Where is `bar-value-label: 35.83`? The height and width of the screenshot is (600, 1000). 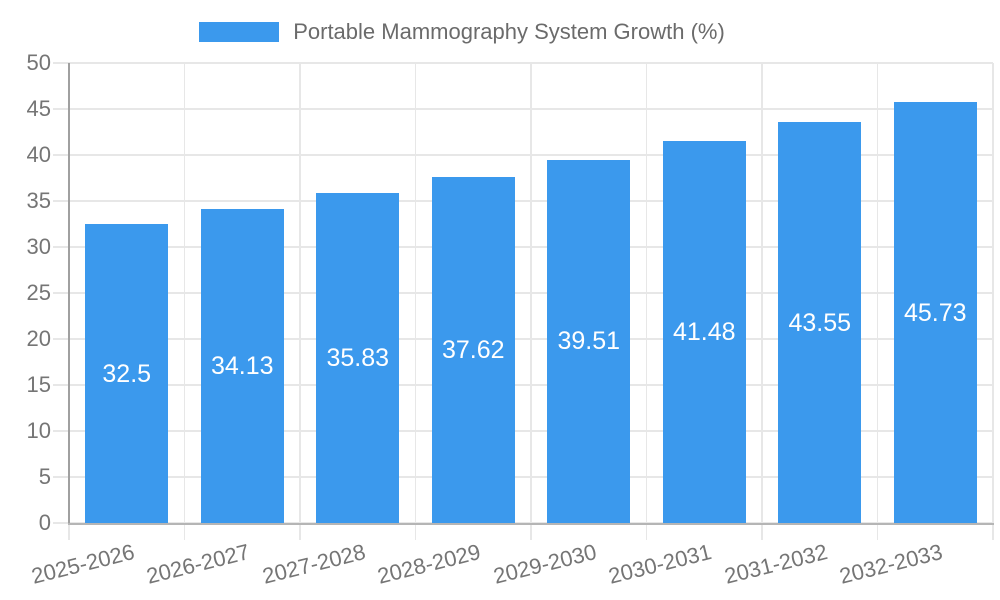
bar-value-label: 35.83 is located at coordinates (358, 358).